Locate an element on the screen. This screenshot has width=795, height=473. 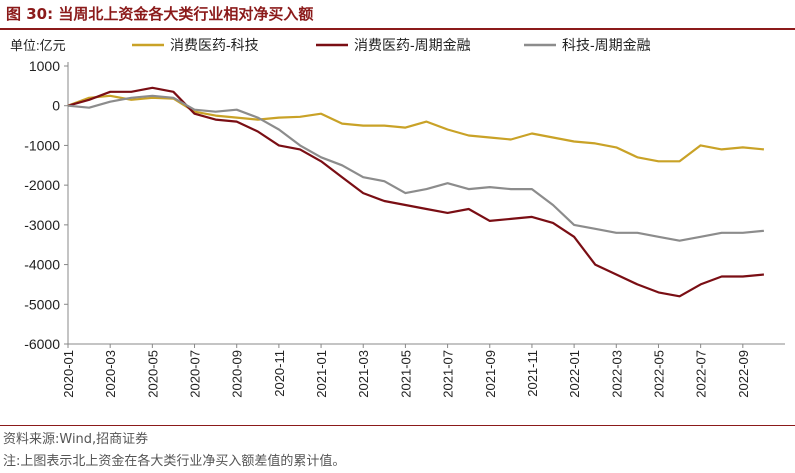
x-tick-label: 2020-09 is located at coordinates (237, 374).